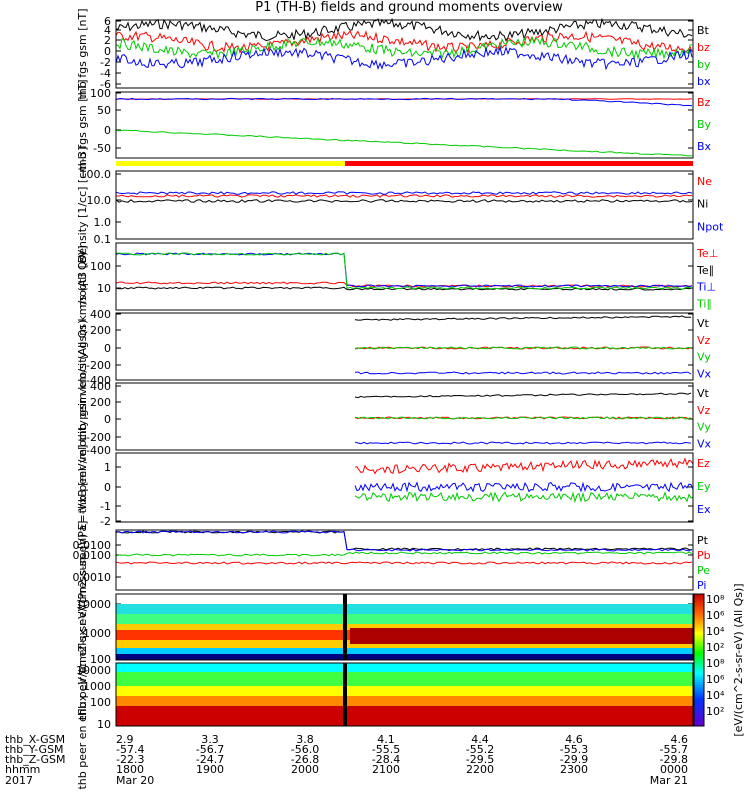 This screenshot has width=750, height=800. What do you see at coordinates (704, 427) in the screenshot?
I see `legend-label: Vy` at bounding box center [704, 427].